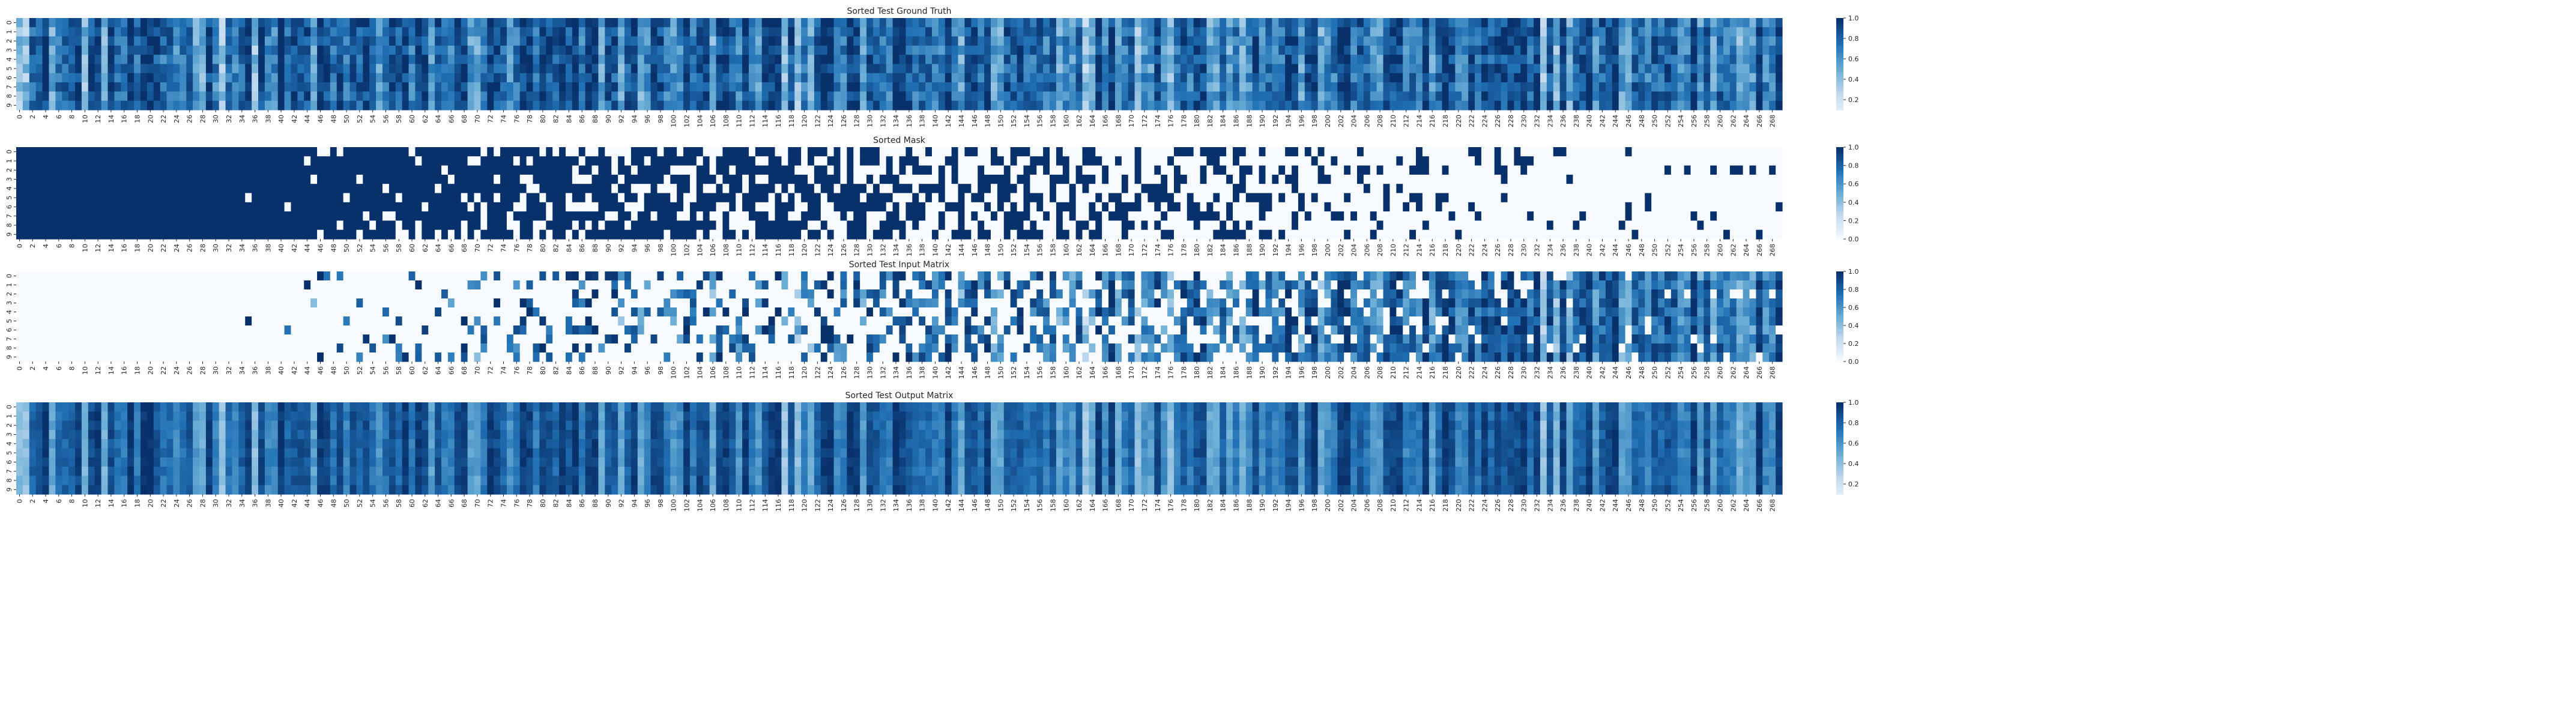 Image resolution: width=2576 pixels, height=714 pixels. What do you see at coordinates (1393, 121) in the screenshot?
I see `x-tick-label: 210` at bounding box center [1393, 121].